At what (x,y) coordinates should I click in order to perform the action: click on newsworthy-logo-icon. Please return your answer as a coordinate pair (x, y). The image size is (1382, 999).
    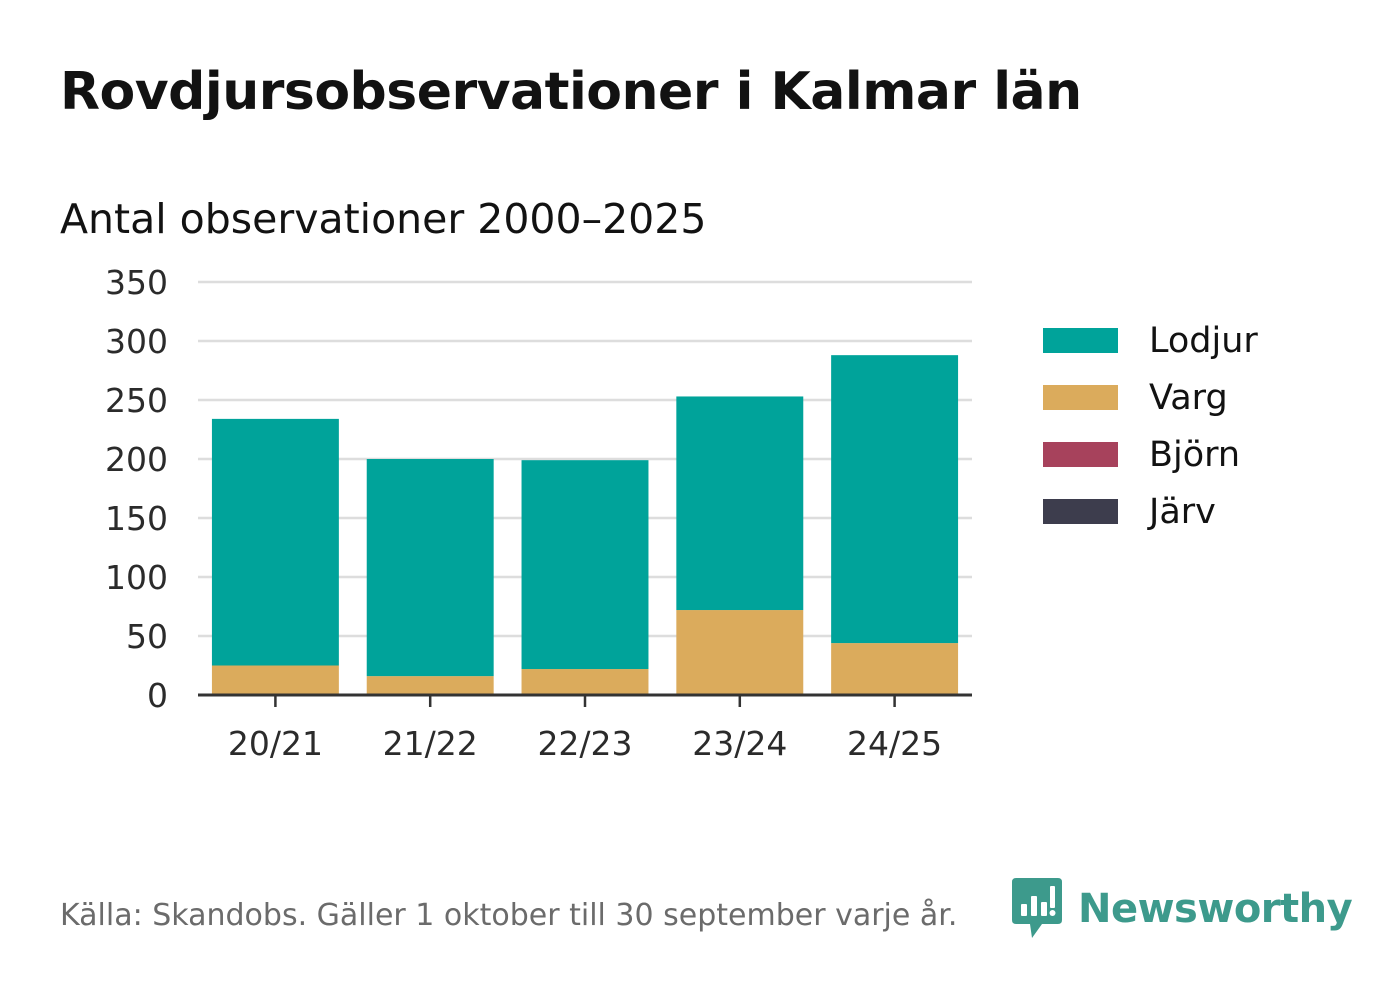
    Looking at the image, I should click on (1037, 908).